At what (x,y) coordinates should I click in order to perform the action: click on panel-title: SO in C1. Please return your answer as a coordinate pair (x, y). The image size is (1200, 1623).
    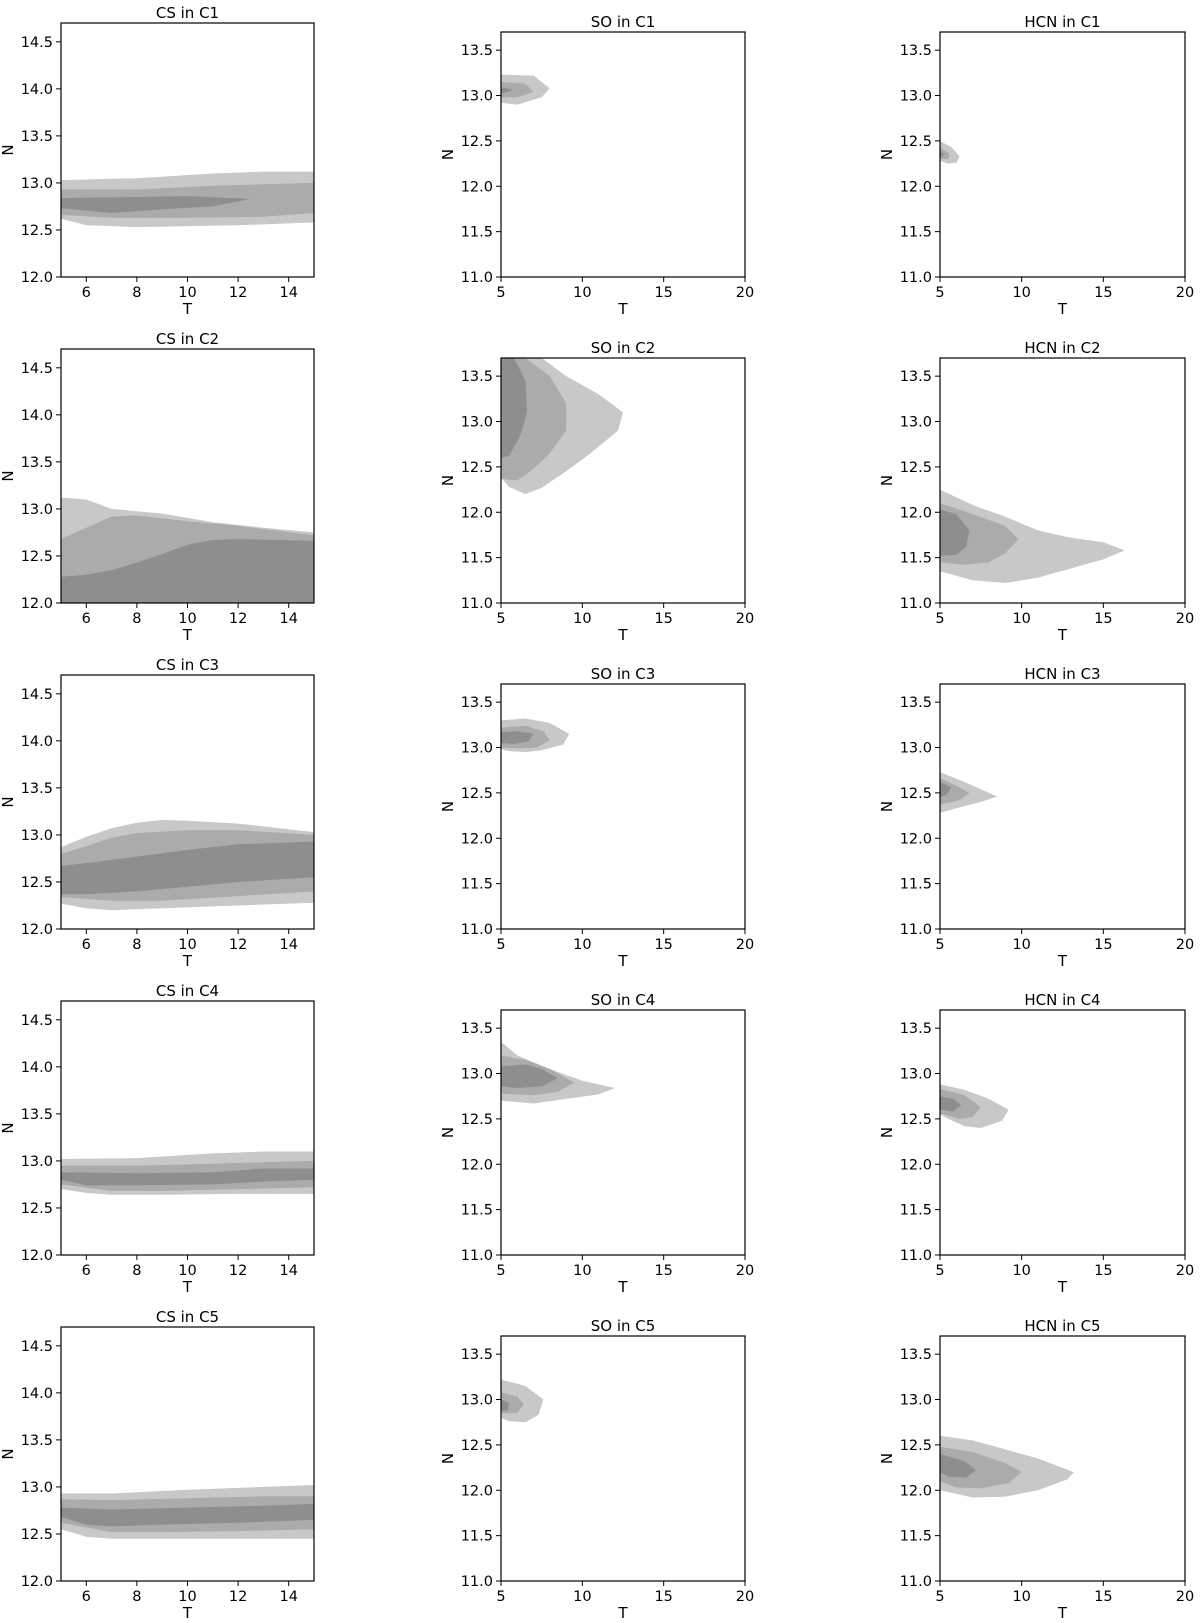
    Looking at the image, I should click on (623, 22).